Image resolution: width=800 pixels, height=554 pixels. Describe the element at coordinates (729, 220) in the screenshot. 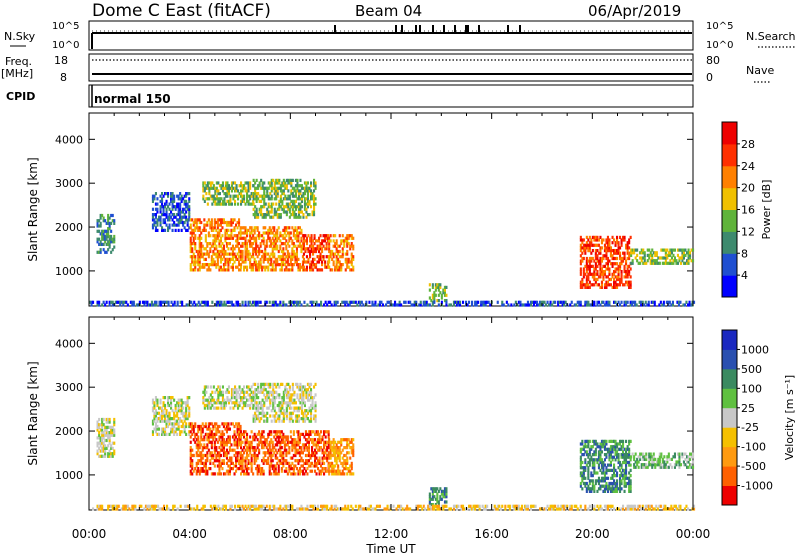

I see `colorbar-segment` at that location.